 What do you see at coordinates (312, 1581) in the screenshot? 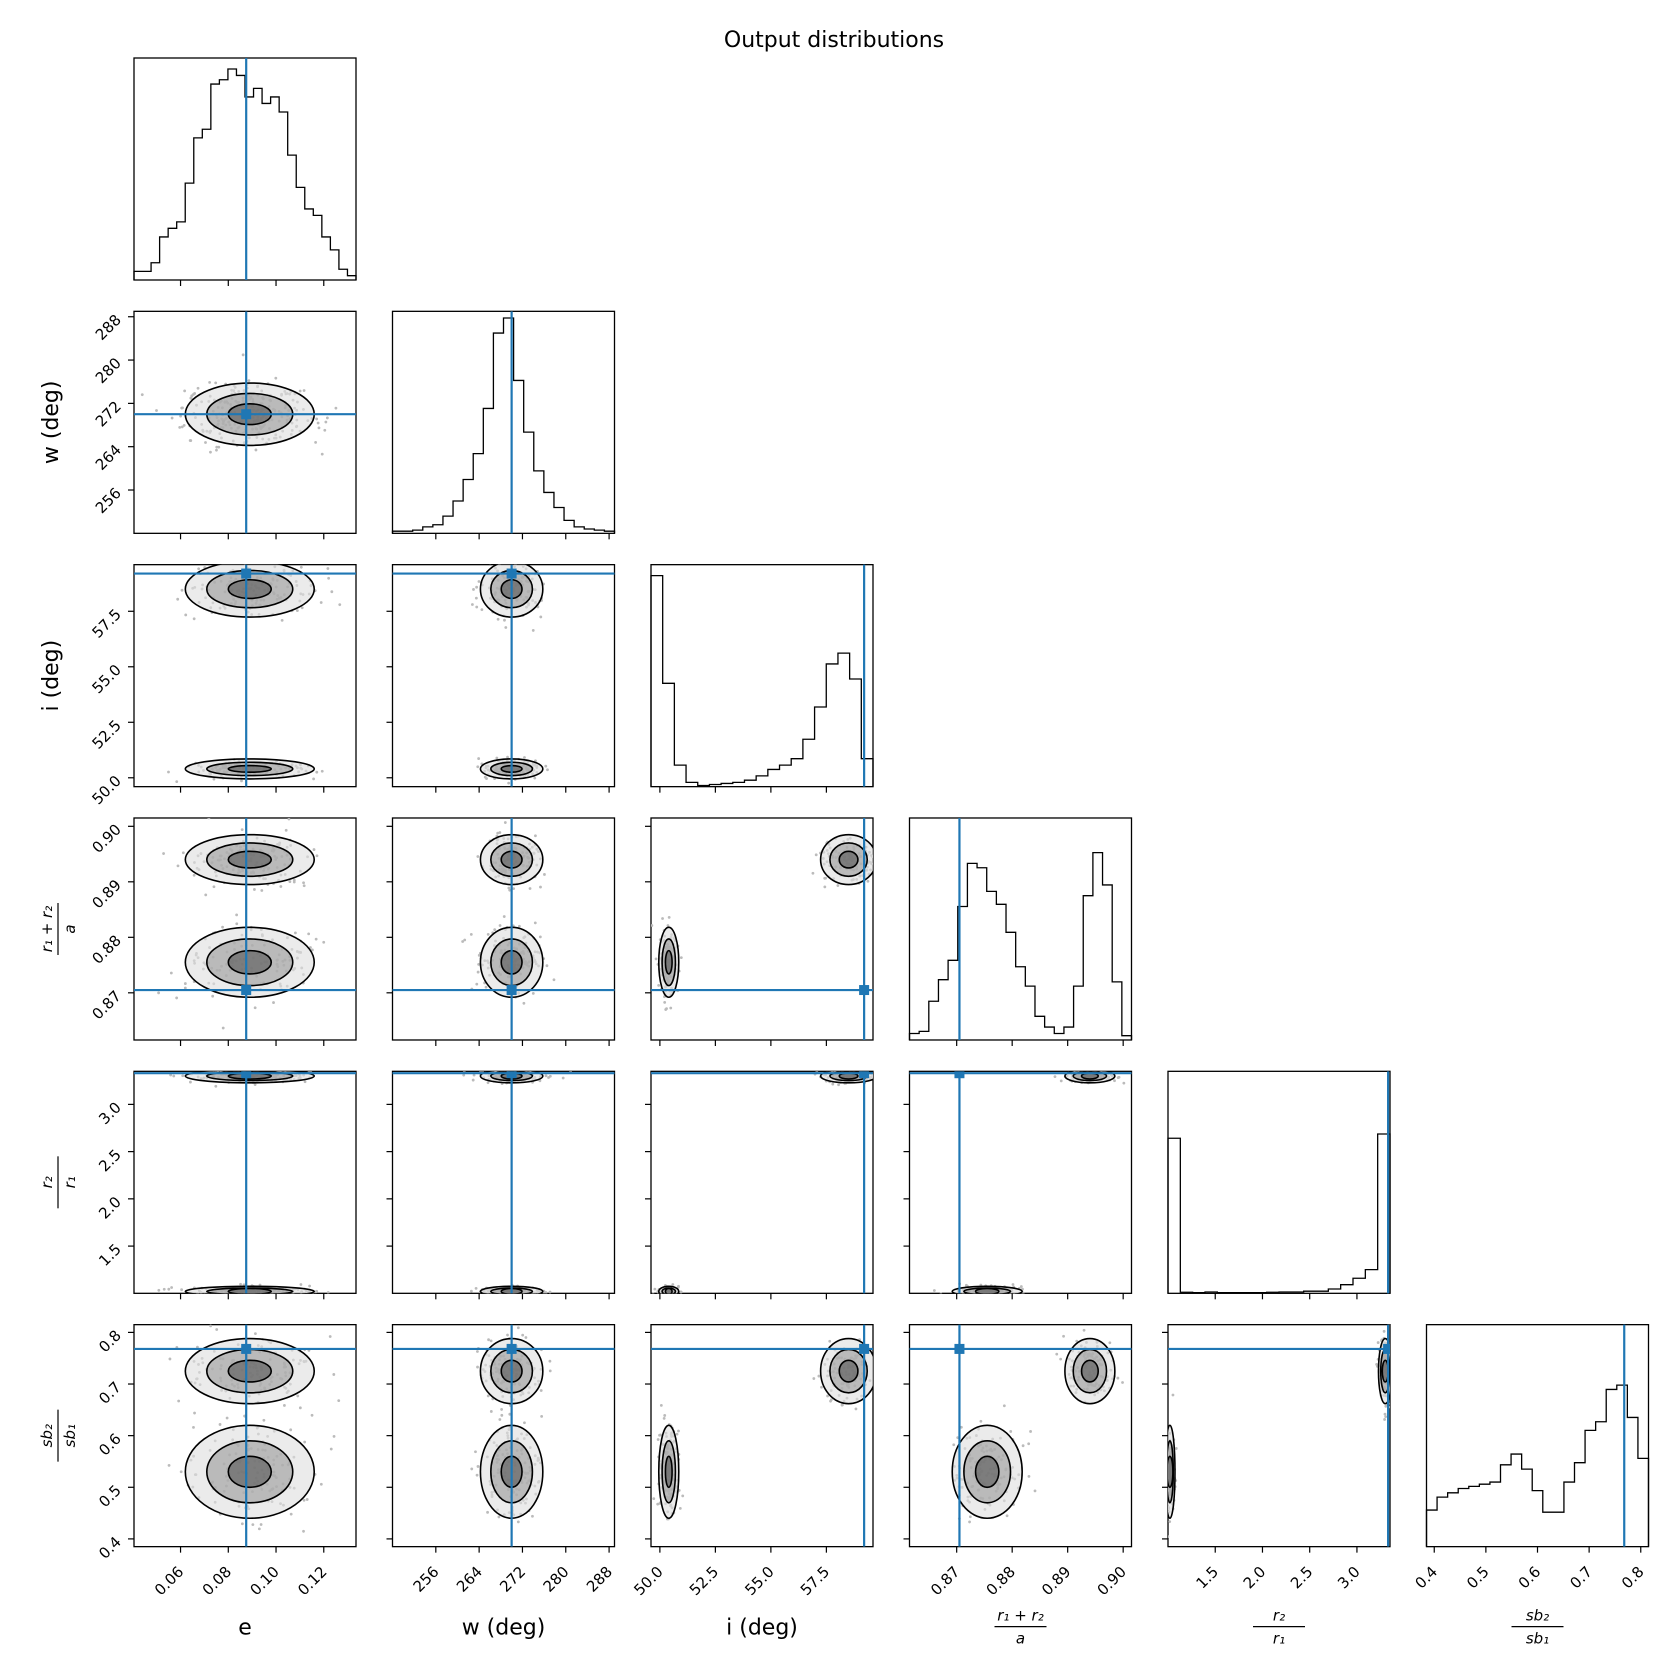
I see `x-tick-label: 0.12` at bounding box center [312, 1581].